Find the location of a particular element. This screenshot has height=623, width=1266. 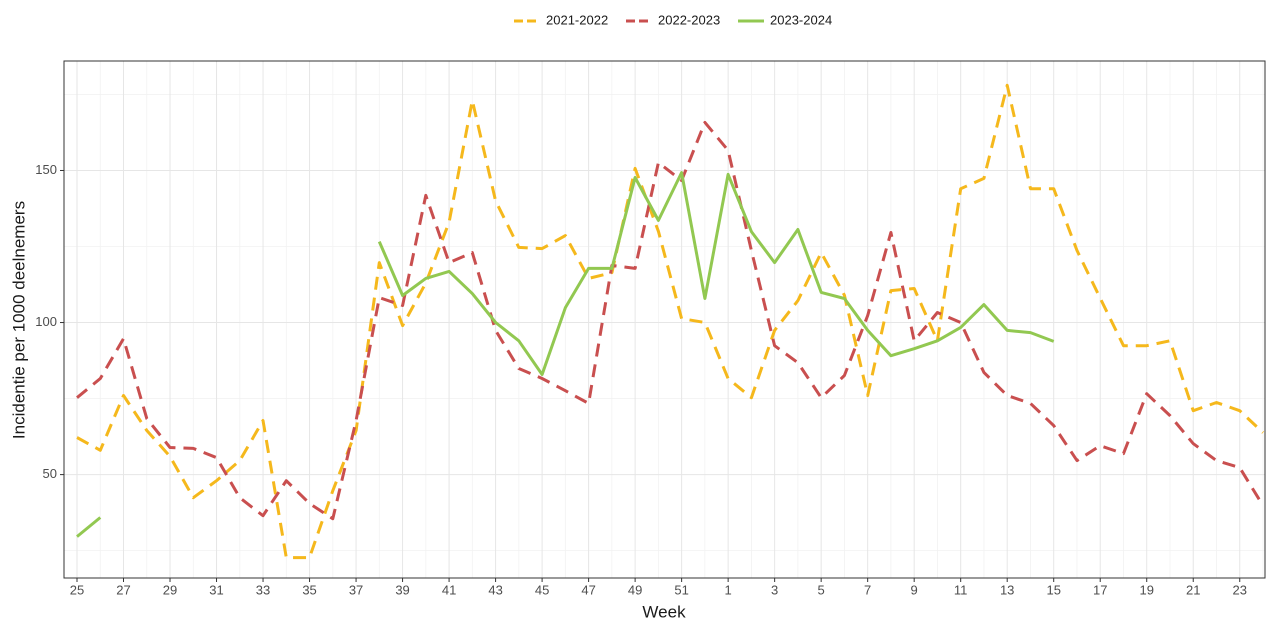

x-tick-label: 7 is located at coordinates (867, 589).